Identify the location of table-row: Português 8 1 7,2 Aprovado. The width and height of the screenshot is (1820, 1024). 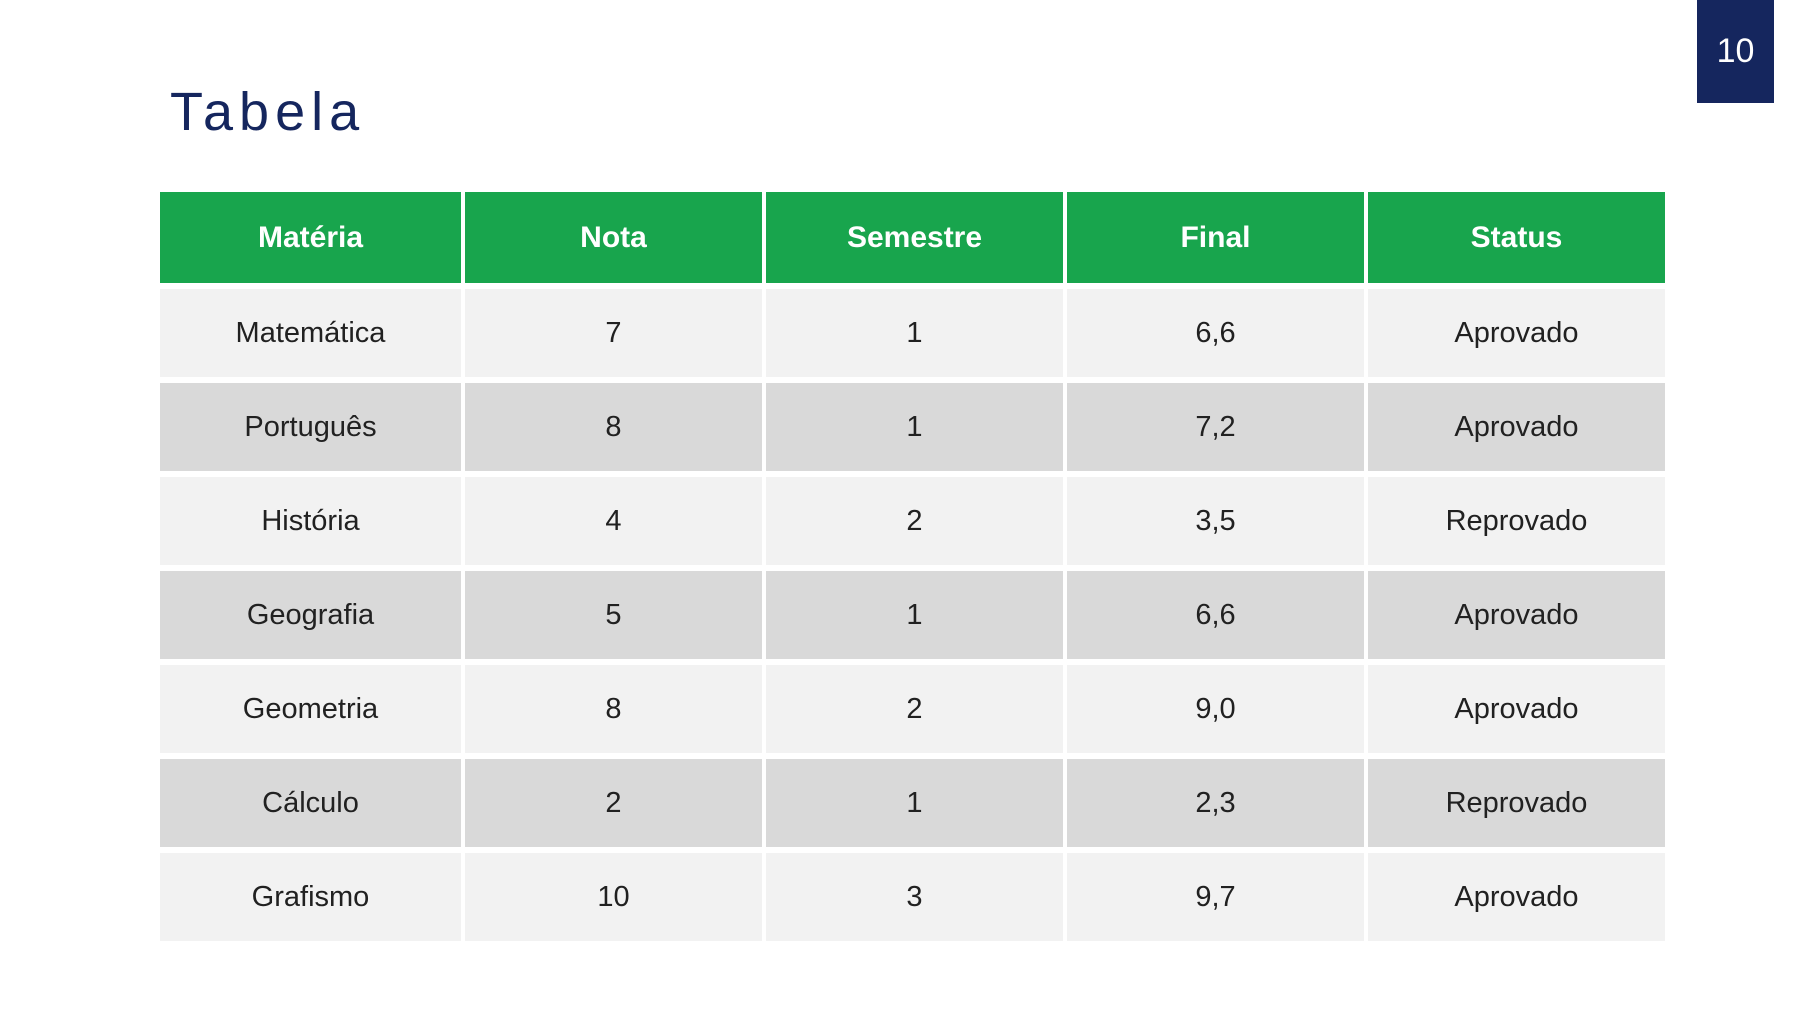
(912, 424).